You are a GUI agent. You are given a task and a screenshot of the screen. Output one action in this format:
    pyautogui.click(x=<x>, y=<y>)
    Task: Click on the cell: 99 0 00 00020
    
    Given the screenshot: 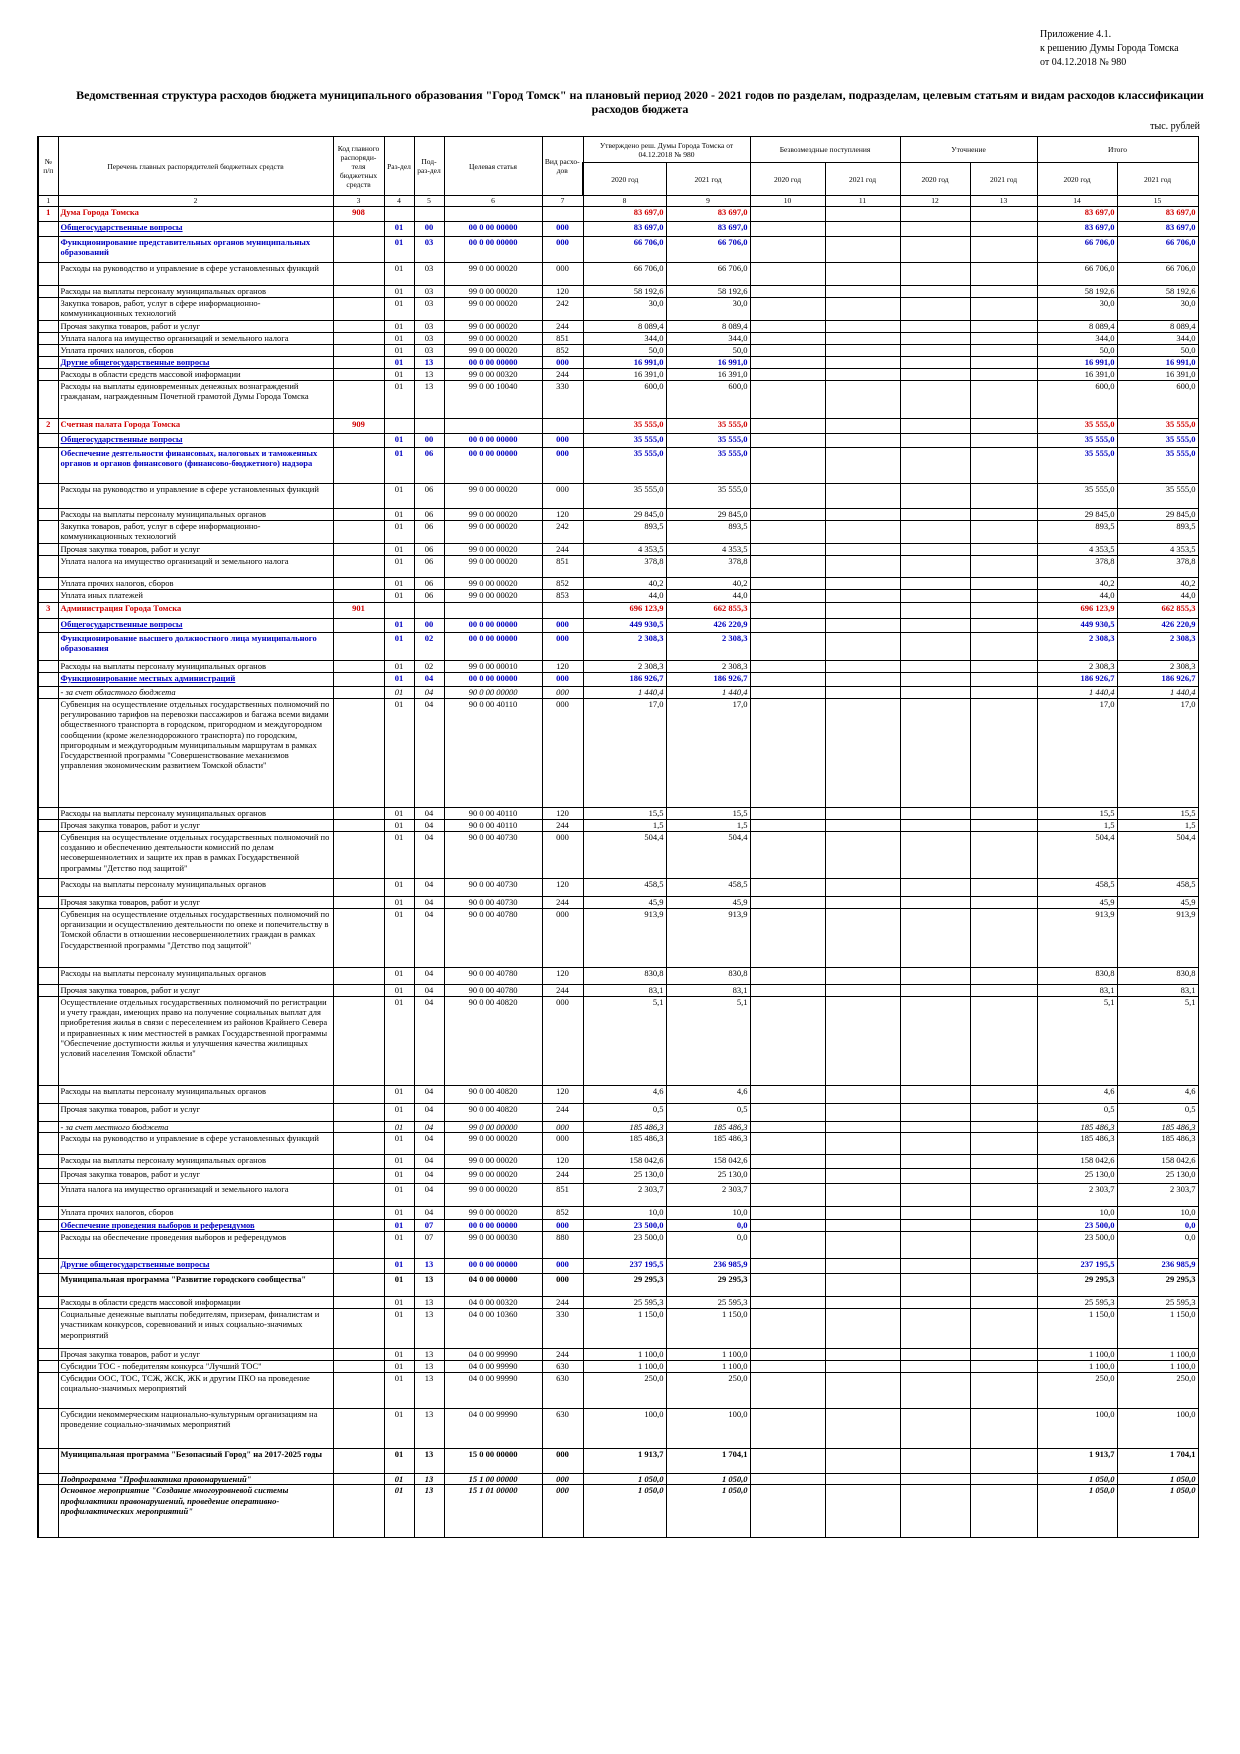 What is the action you would take?
    pyautogui.click(x=493, y=338)
    